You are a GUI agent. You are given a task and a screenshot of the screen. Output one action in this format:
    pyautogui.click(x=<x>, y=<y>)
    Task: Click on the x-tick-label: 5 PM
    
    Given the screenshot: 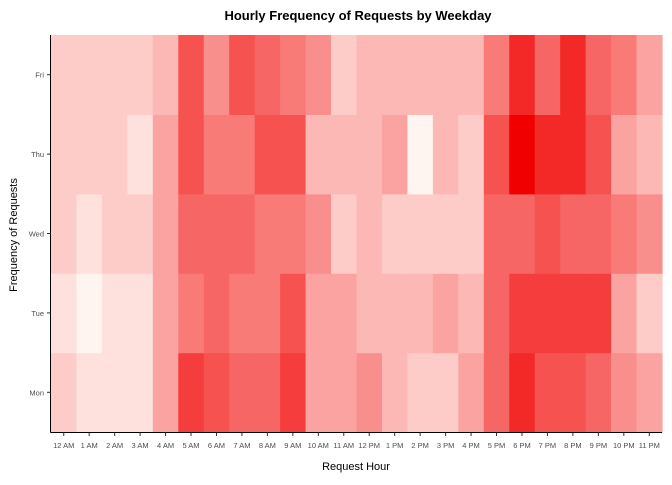 What is the action you would take?
    pyautogui.click(x=497, y=445)
    